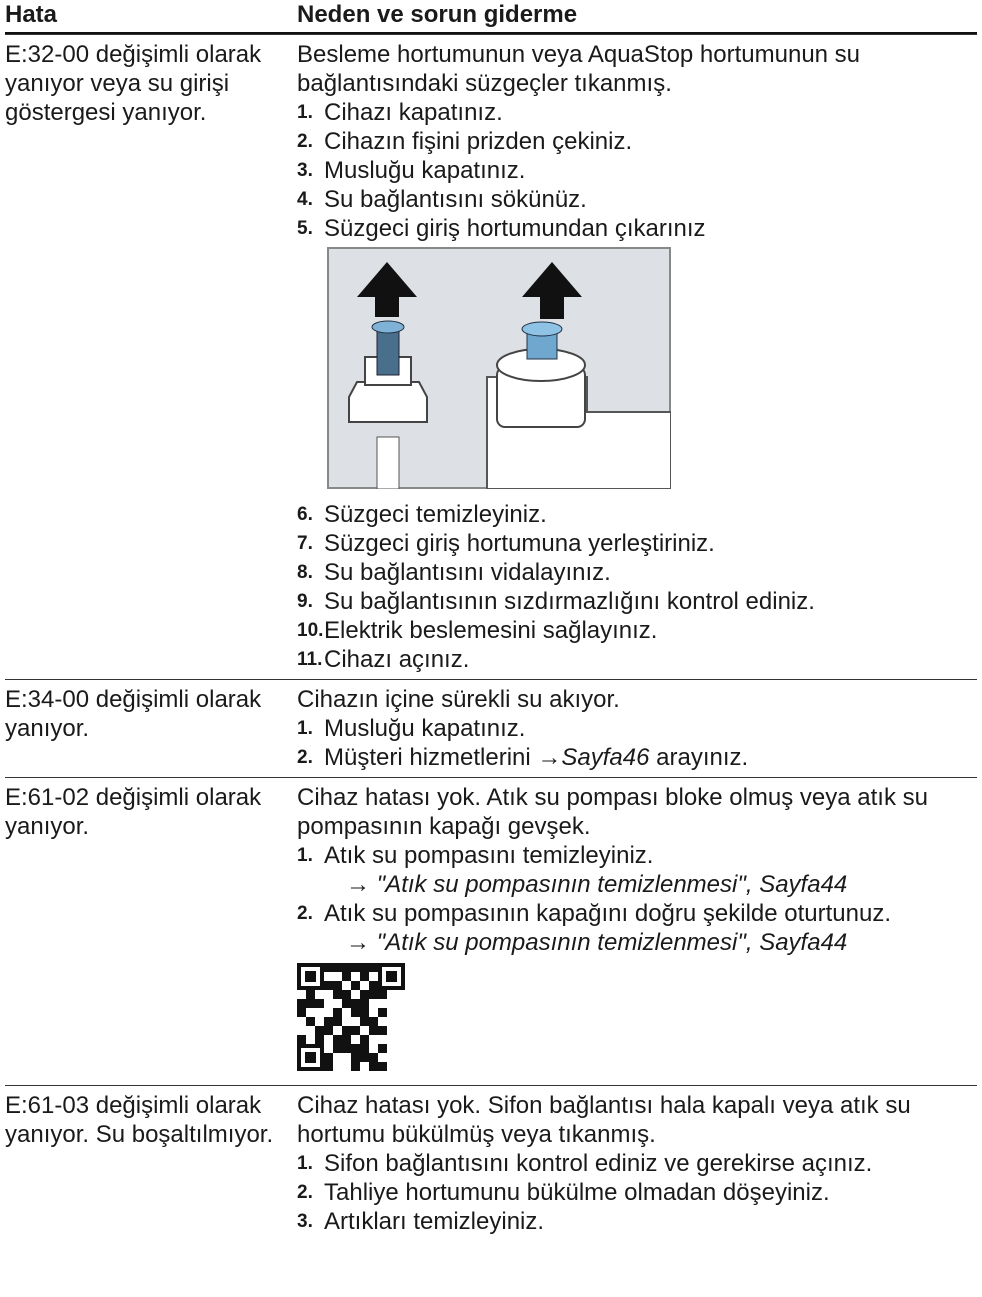 The height and width of the screenshot is (1297, 982). I want to click on step: 1. Musluğu kapatınız., so click(637, 728).